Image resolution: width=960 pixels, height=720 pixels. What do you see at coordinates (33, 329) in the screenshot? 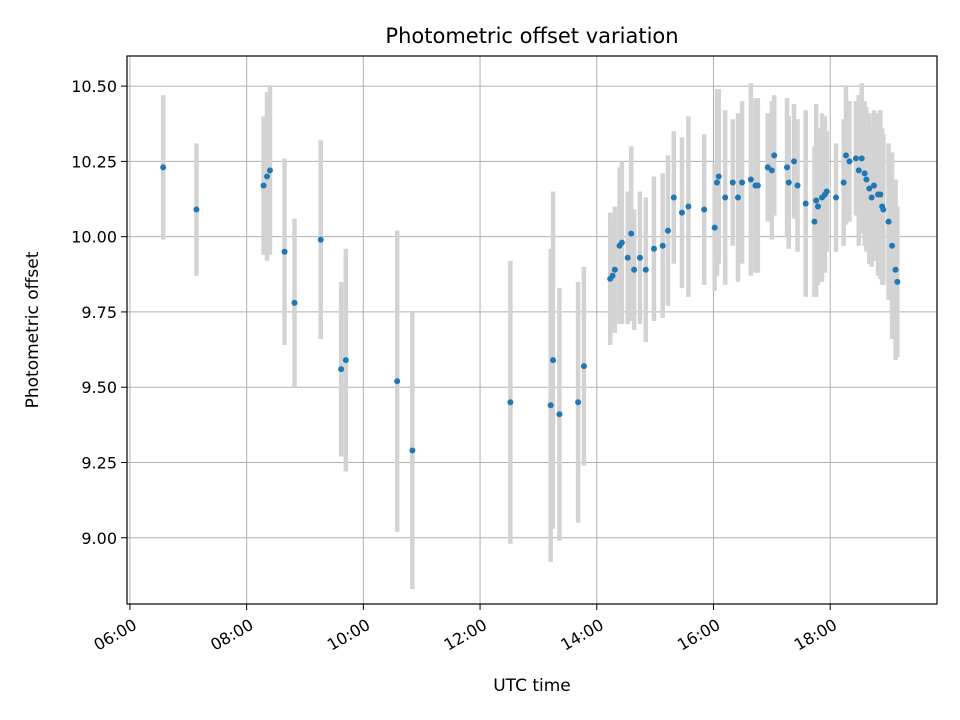
I see `y-axis-label: Photometric offset` at bounding box center [33, 329].